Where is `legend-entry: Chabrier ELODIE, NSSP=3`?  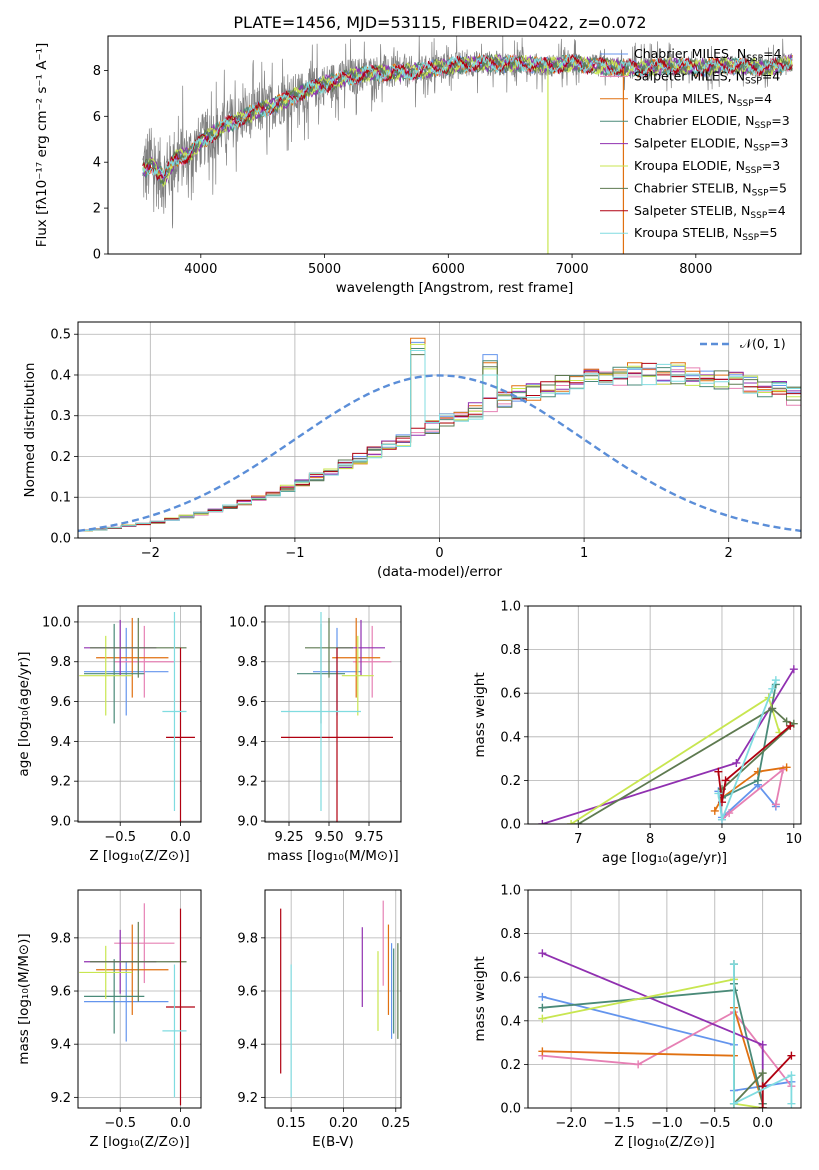 legend-entry: Chabrier ELODIE, NSSP=3 is located at coordinates (712, 122).